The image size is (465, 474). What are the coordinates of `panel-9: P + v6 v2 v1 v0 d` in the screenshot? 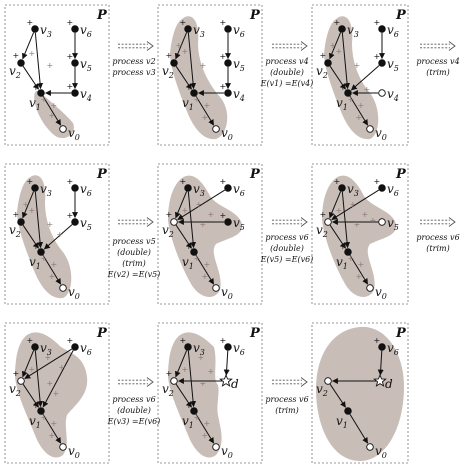 It's located at (360, 393).